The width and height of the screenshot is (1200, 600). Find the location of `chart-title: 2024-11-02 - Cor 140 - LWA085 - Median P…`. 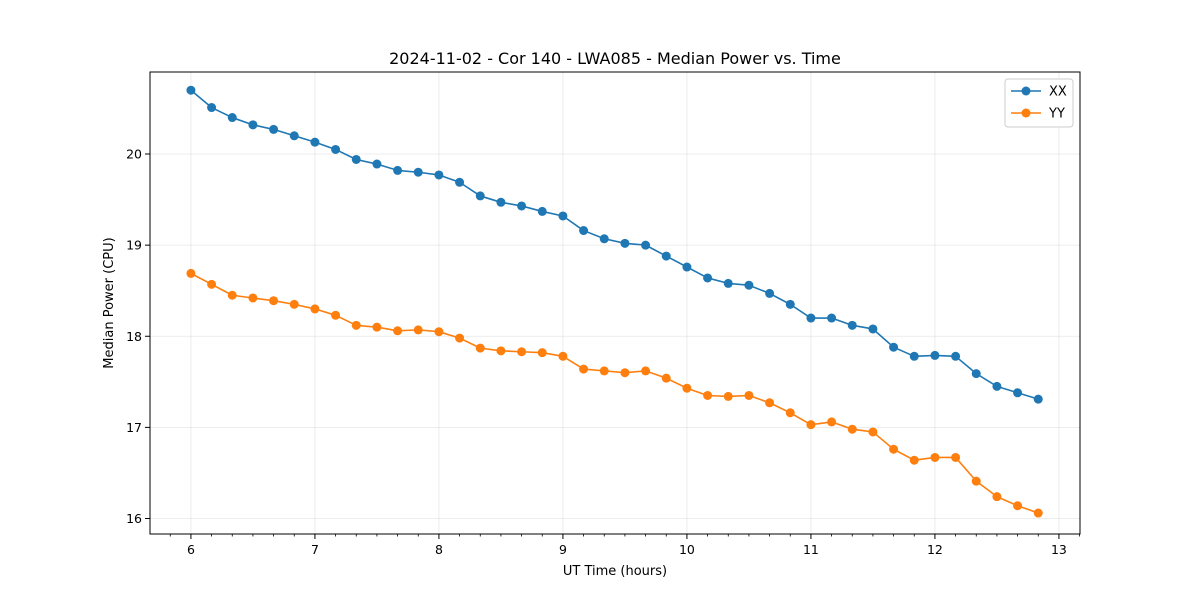

chart-title: 2024-11-02 - Cor 140 - LWA085 - Median P… is located at coordinates (615, 58).